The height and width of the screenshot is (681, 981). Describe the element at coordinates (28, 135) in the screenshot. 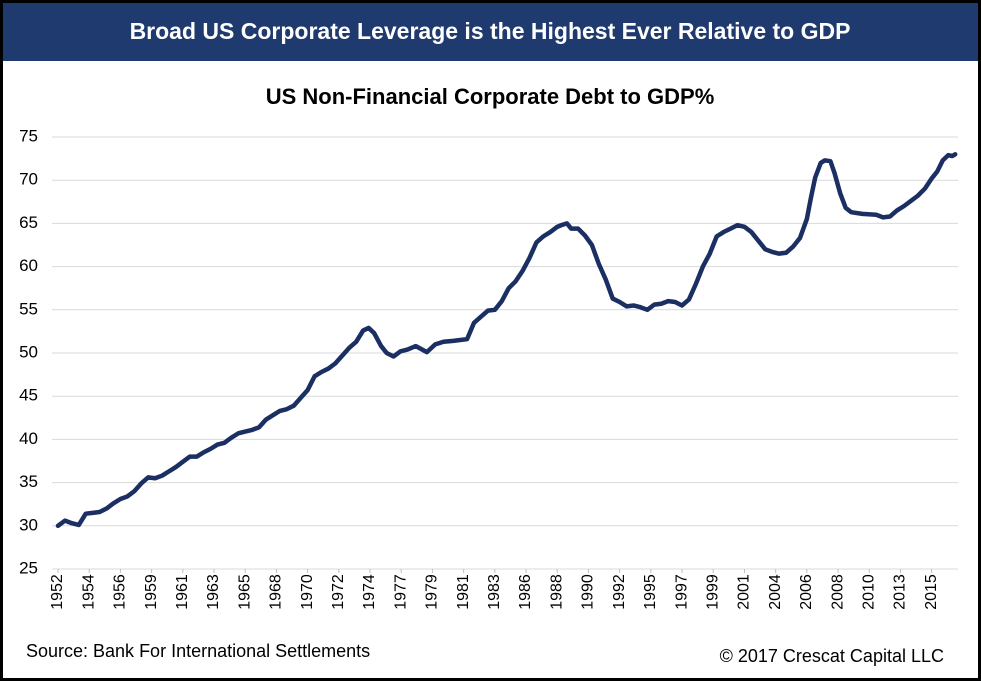

I see `y-tick-label: 75` at that location.